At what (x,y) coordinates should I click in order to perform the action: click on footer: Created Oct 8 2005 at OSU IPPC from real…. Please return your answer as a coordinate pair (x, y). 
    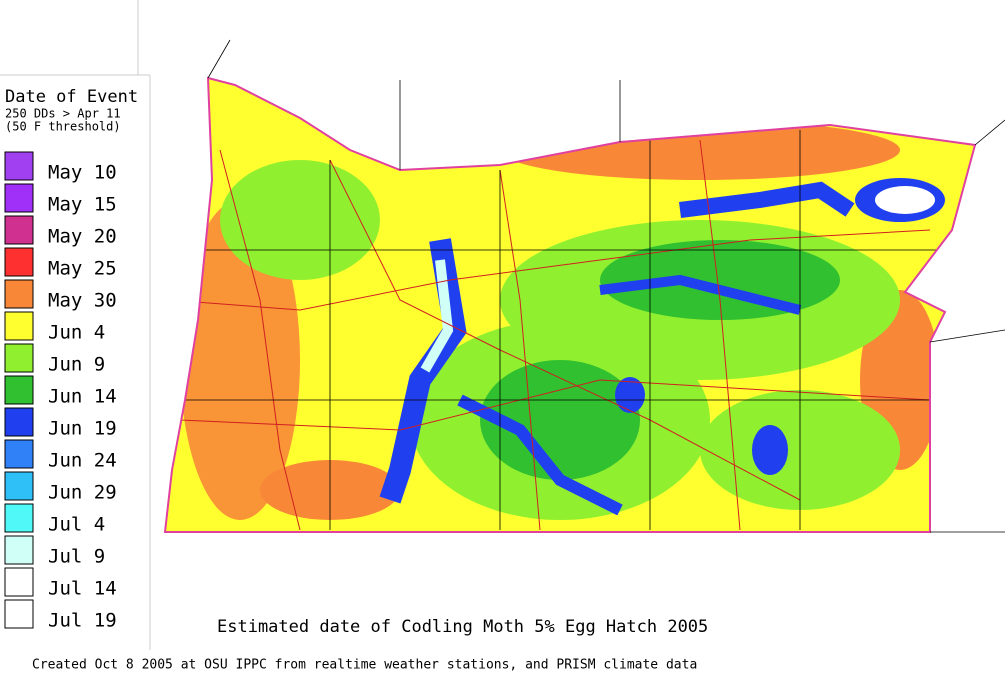
    Looking at the image, I should click on (364, 665).